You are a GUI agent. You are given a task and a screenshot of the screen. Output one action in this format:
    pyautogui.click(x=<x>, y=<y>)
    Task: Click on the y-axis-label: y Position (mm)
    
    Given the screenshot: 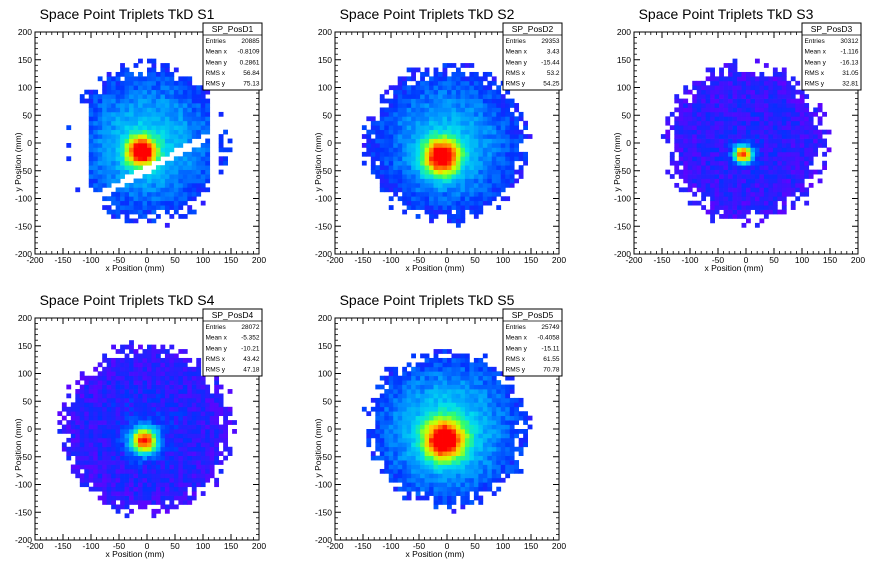 What is the action you would take?
    pyautogui.click(x=318, y=161)
    